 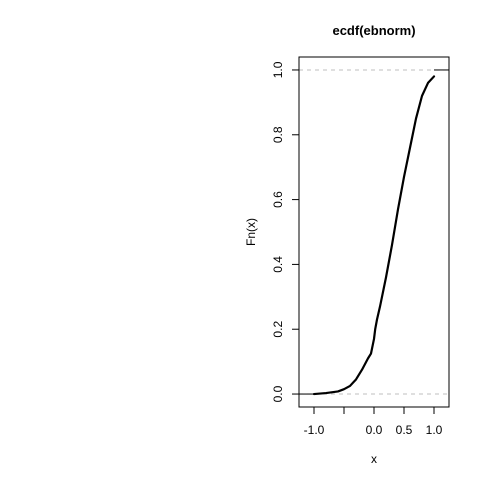 What do you see at coordinates (285, 231) in the screenshot?
I see `y-axis: 0.0 0.2 0.4 0.6 0.8 1.0` at bounding box center [285, 231].